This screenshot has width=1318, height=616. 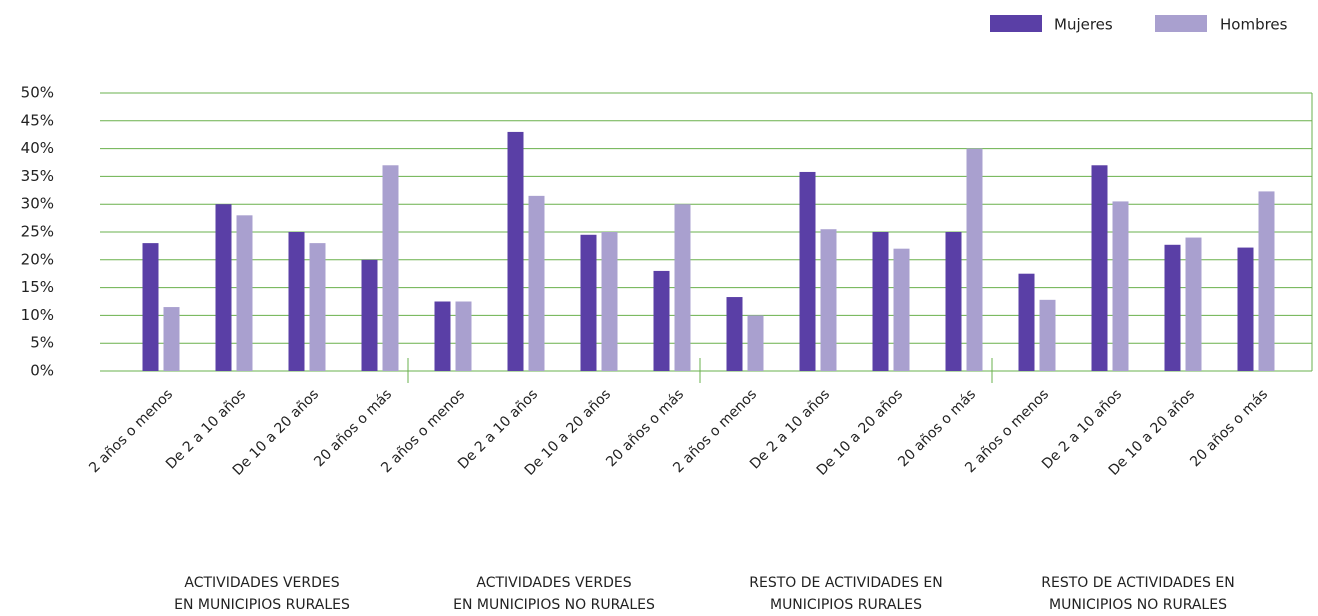 I want to click on y-tick-label: 5%, so click(x=42, y=343).